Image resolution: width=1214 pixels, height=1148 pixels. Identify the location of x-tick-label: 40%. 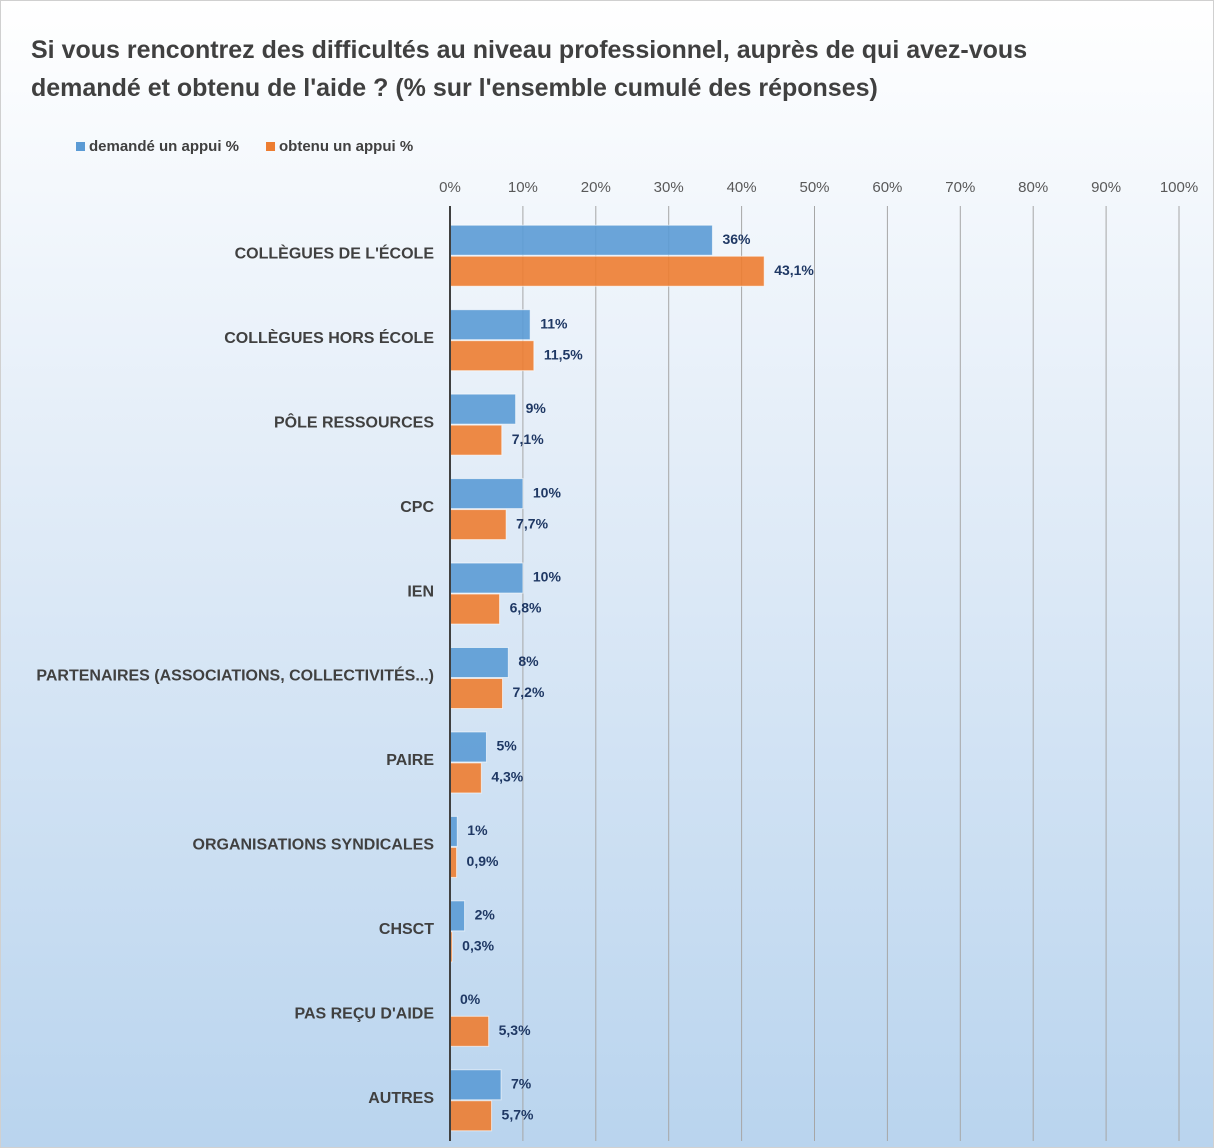
(742, 187).